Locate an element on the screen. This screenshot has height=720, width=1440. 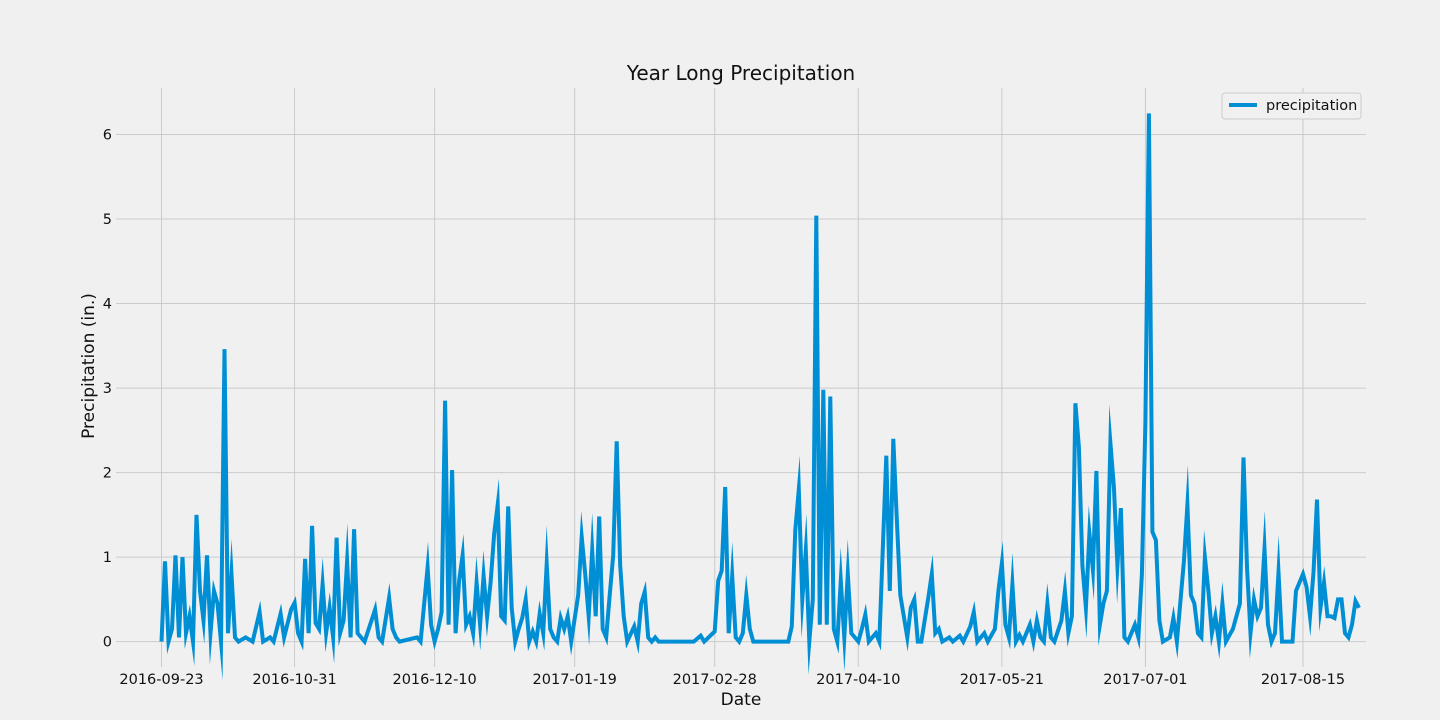
legend-label: precipitation is located at coordinates (1311, 106).